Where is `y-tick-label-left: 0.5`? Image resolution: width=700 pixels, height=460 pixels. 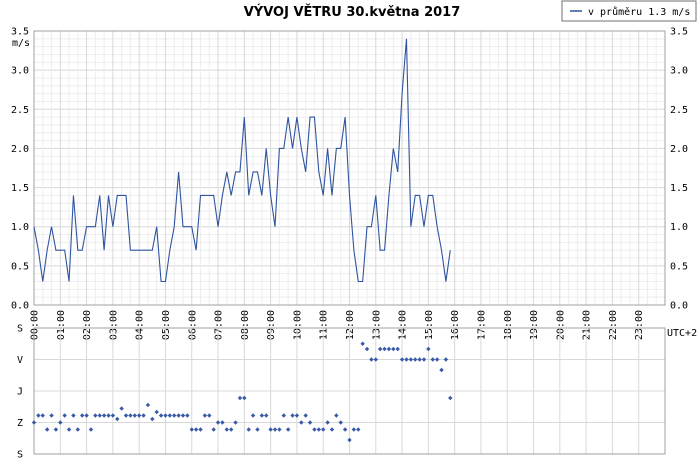
y-tick-label-left: 0.5 is located at coordinates (20, 266).